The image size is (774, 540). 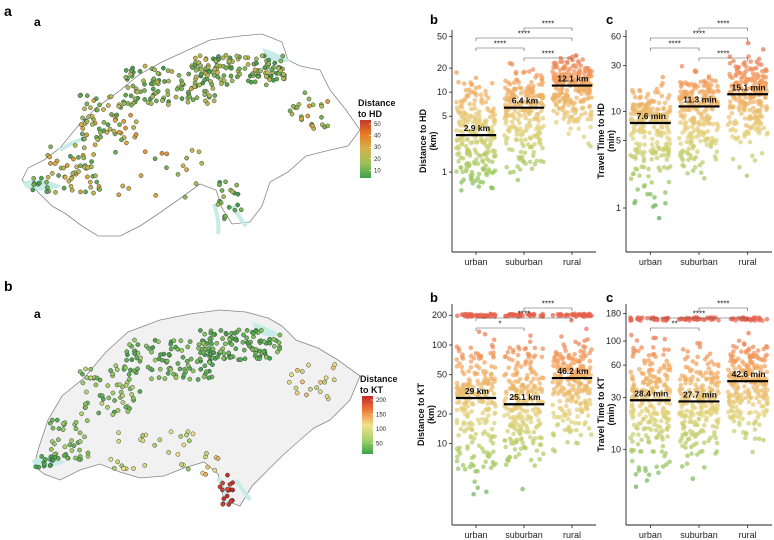 What do you see at coordinates (723, 54) in the screenshot?
I see `significance-label: ****` at bounding box center [723, 54].